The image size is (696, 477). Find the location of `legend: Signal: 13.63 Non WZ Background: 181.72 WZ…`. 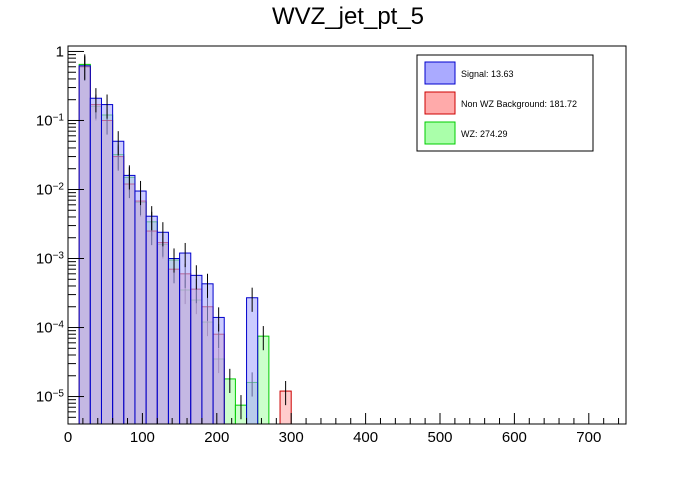

legend: Signal: 13.63 Non WZ Background: 181.72 WZ… is located at coordinates (505, 103).